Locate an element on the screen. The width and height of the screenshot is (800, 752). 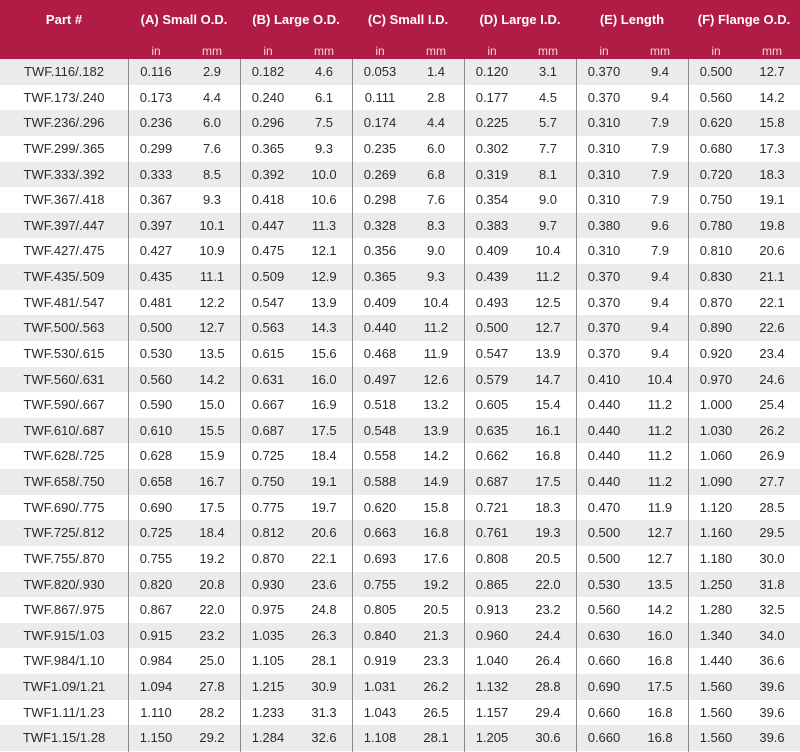
value-mm-cell: 21.1 is located at coordinates (772, 276).